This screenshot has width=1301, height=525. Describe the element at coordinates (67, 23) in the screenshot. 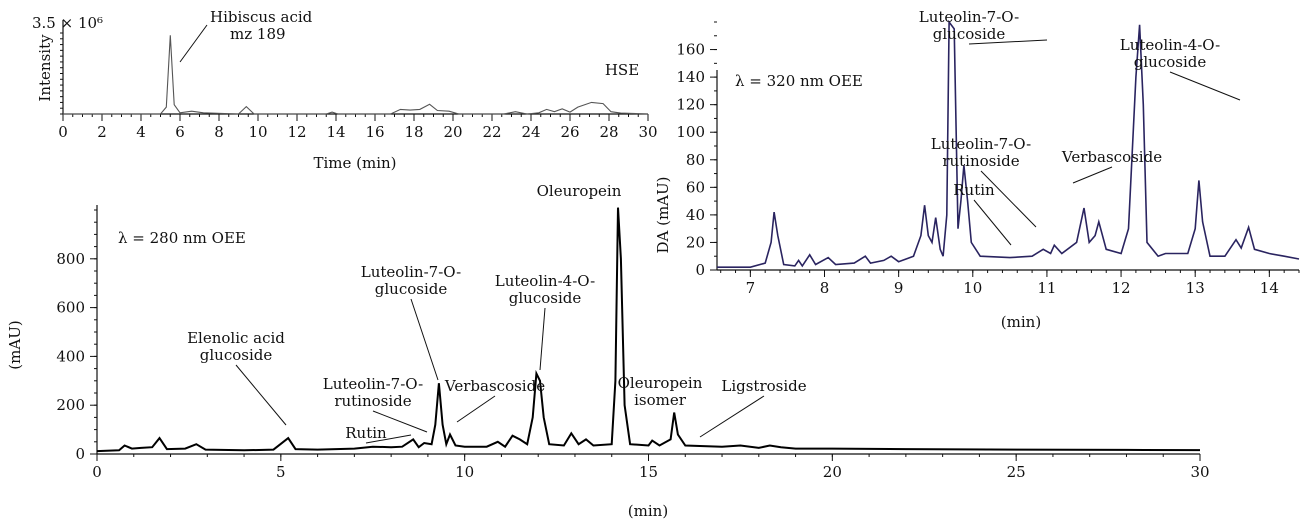

I see `ms-y-max-label: 3.5 × 10⁶` at that location.